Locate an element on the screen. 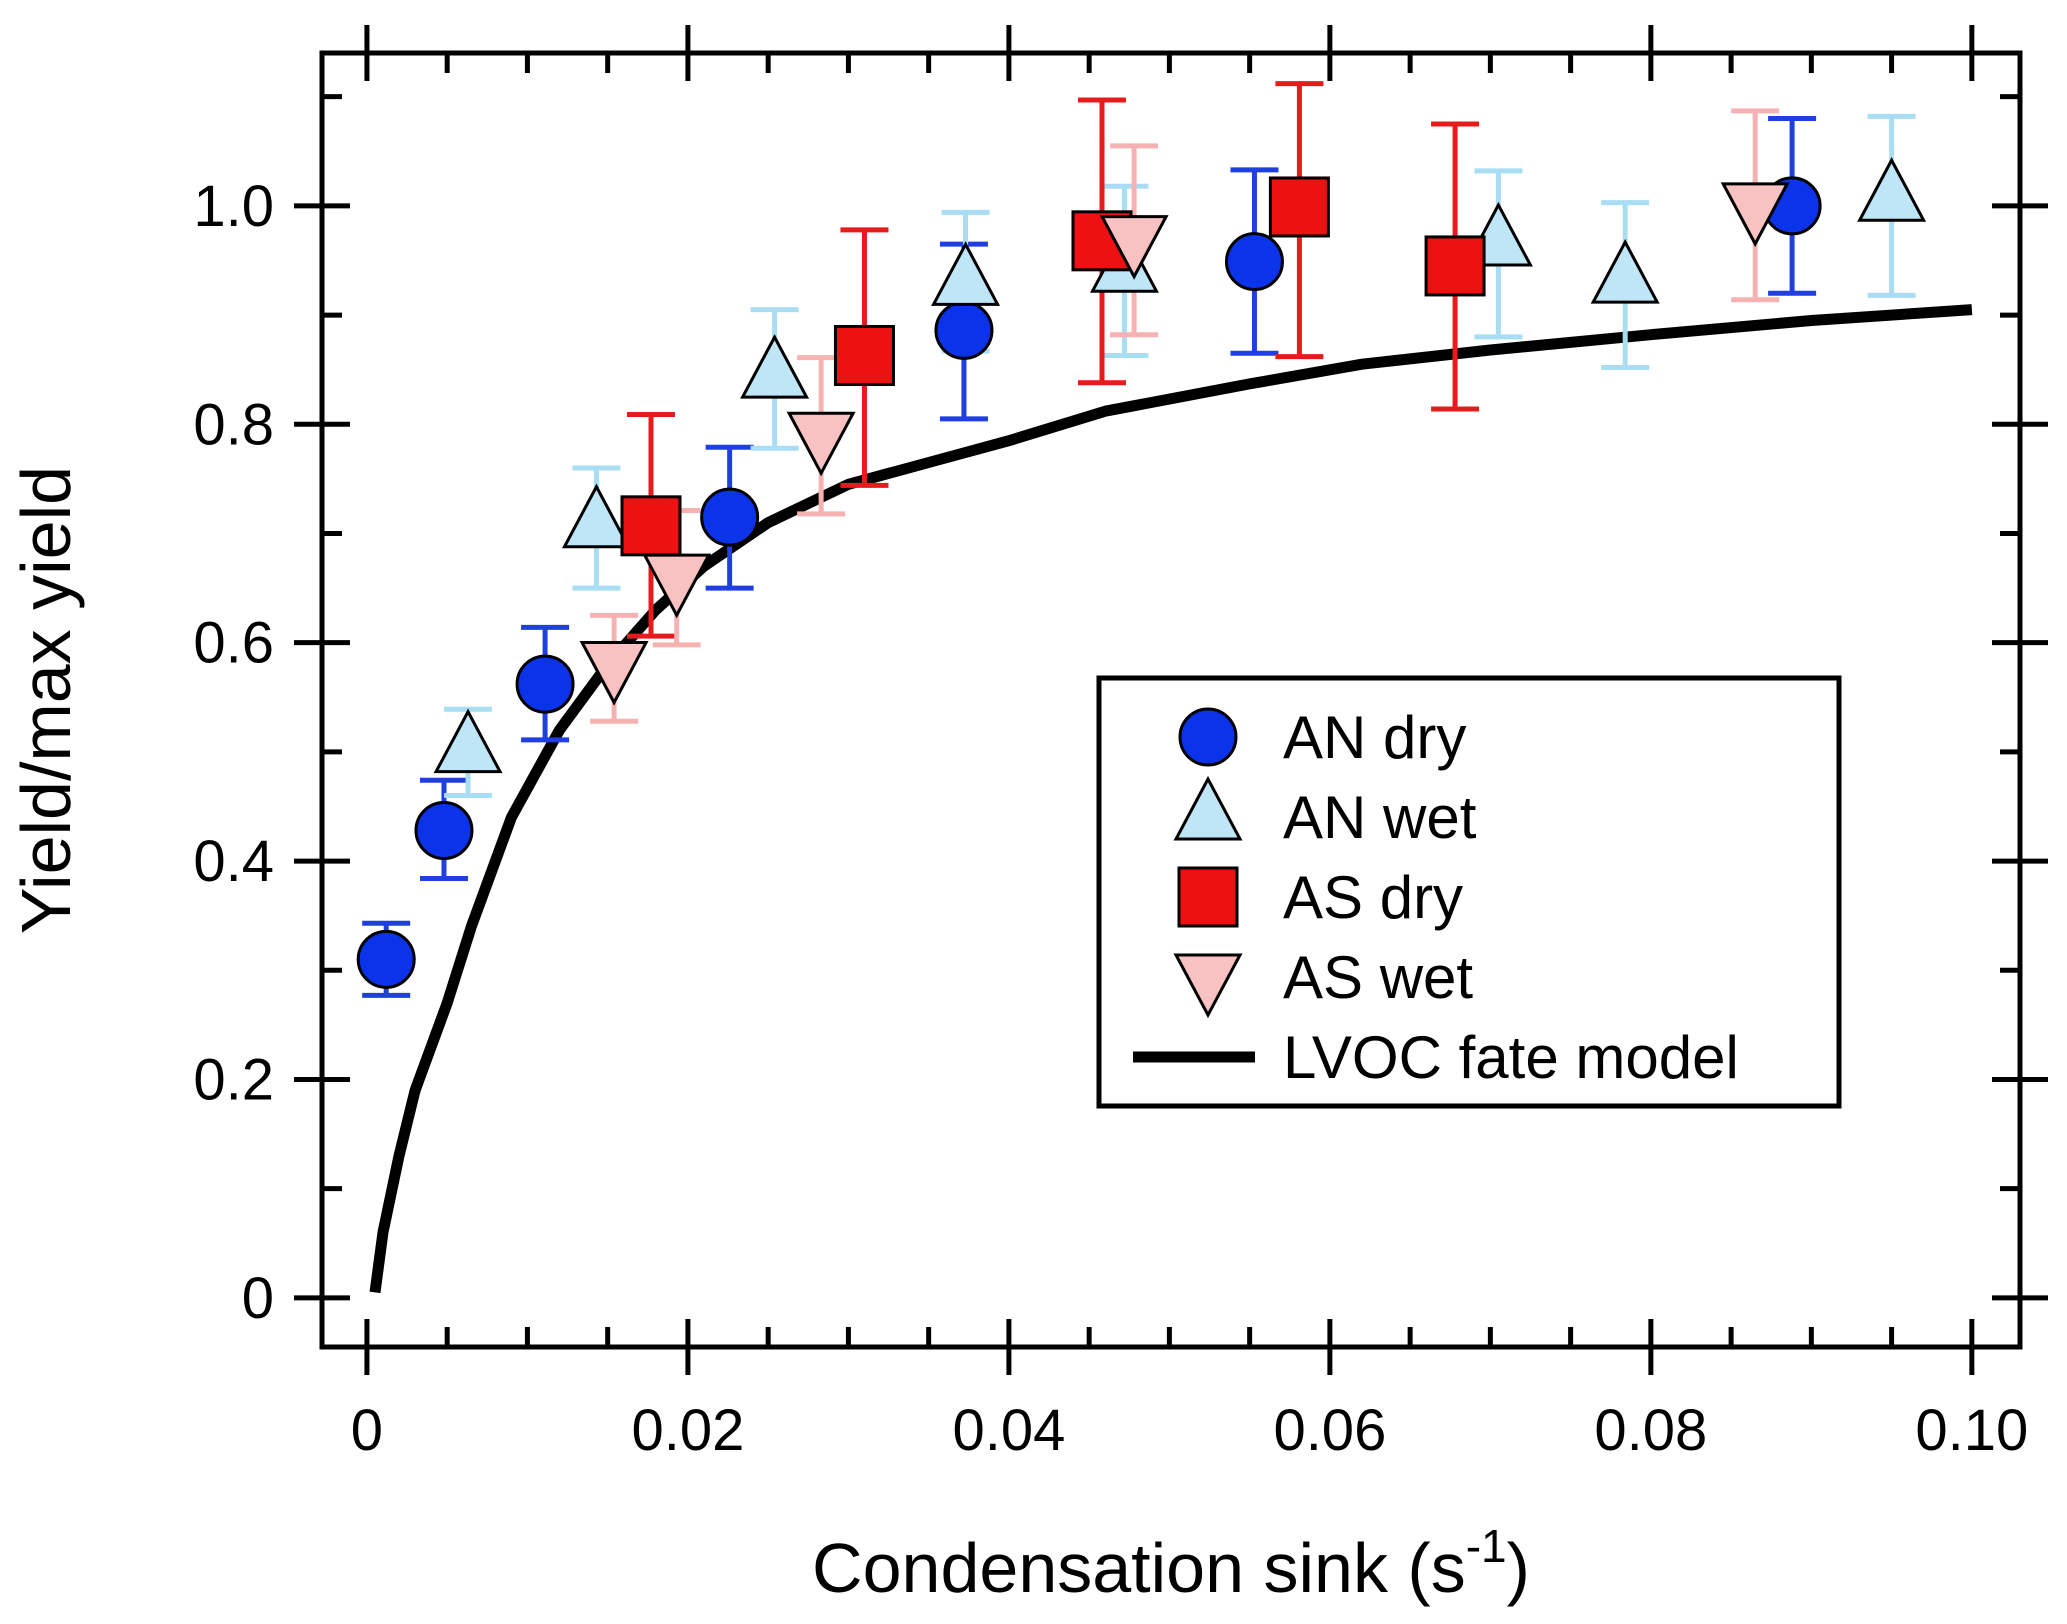 This screenshot has height=1624, width=2067. x-tick-label: 0.02 is located at coordinates (687, 1430).